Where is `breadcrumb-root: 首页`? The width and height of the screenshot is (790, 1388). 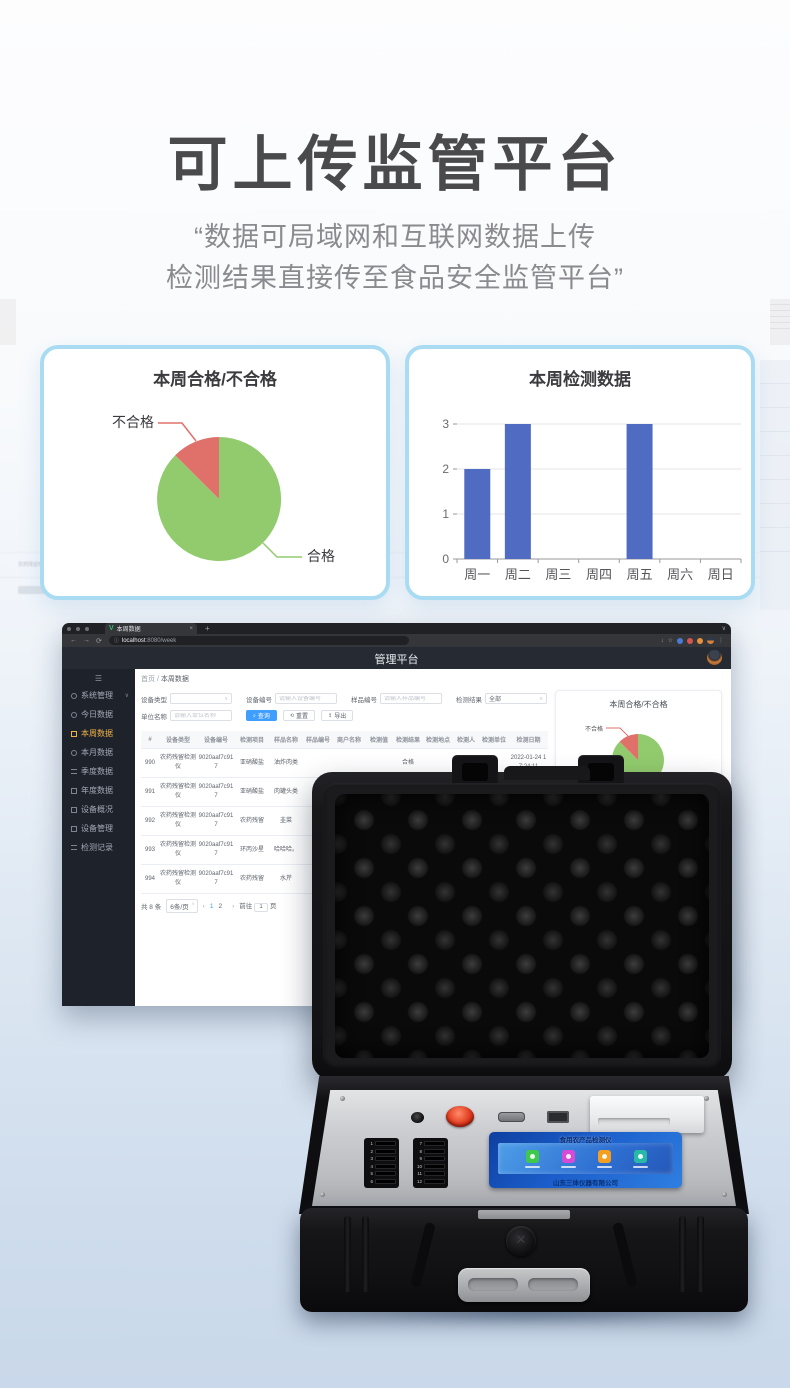 breadcrumb-root: 首页 is located at coordinates (148, 679).